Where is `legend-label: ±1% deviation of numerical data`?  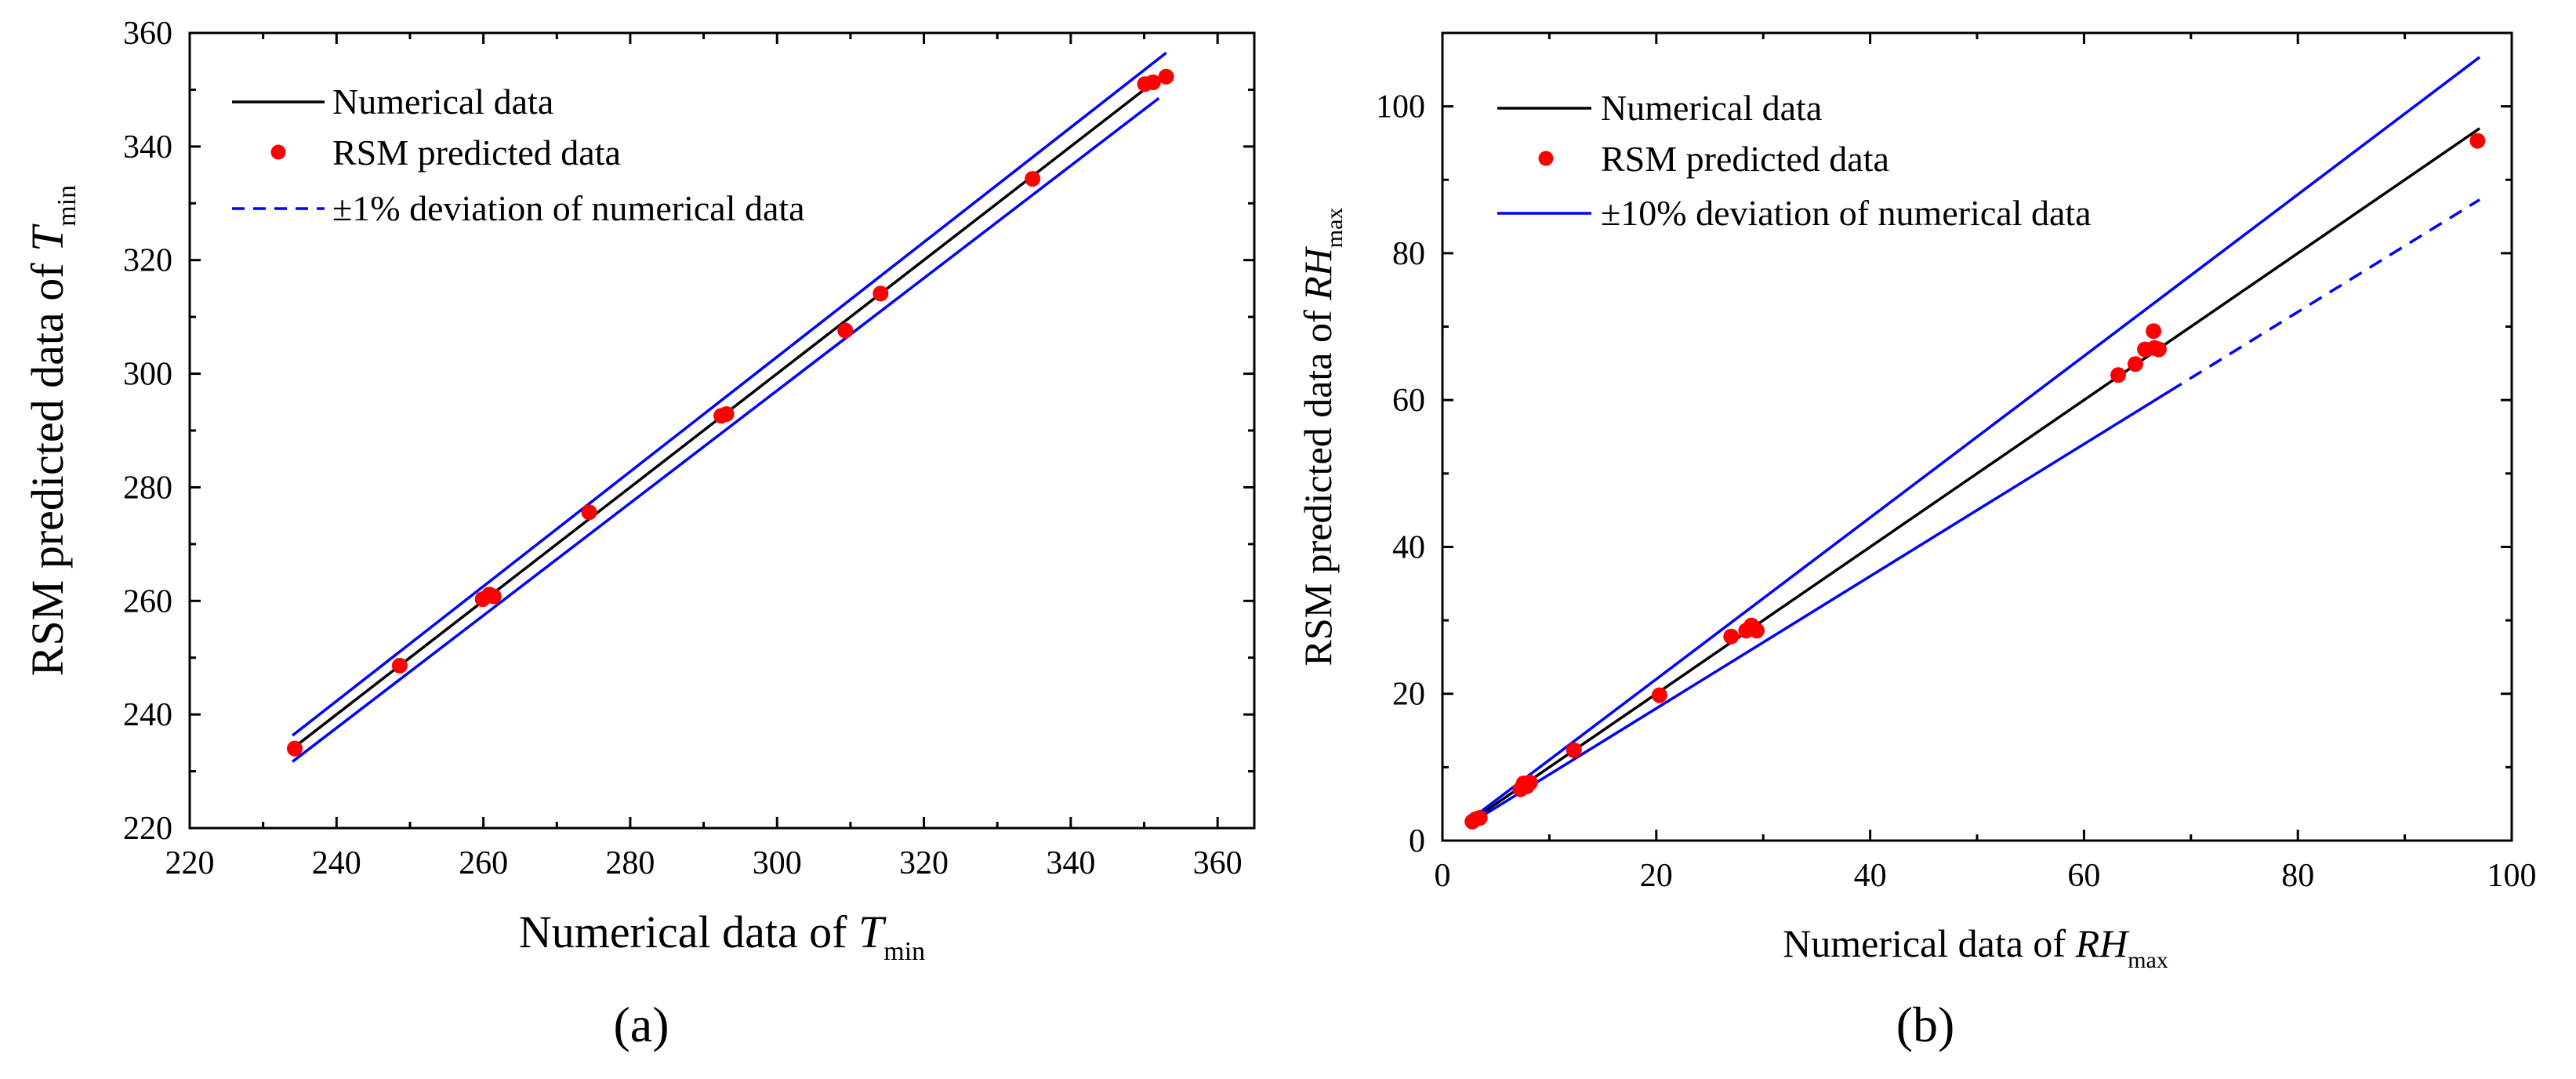 legend-label: ±1% deviation of numerical data is located at coordinates (568, 208).